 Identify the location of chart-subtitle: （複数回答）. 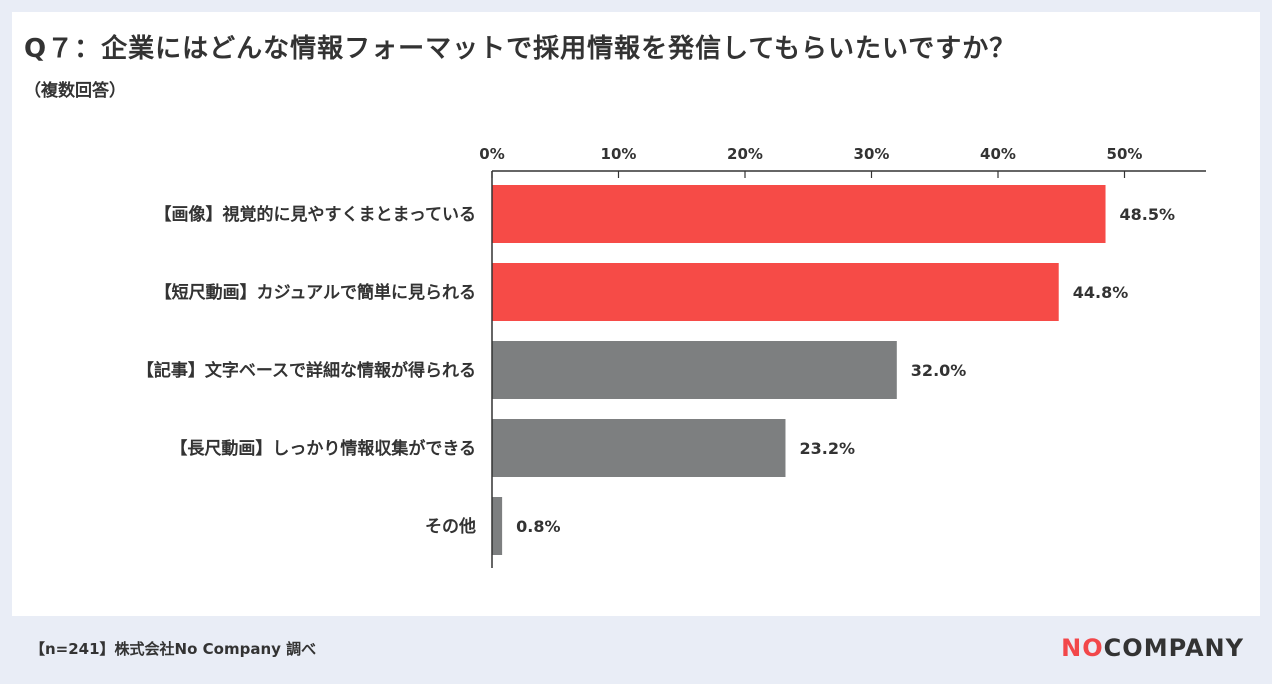
(75, 91).